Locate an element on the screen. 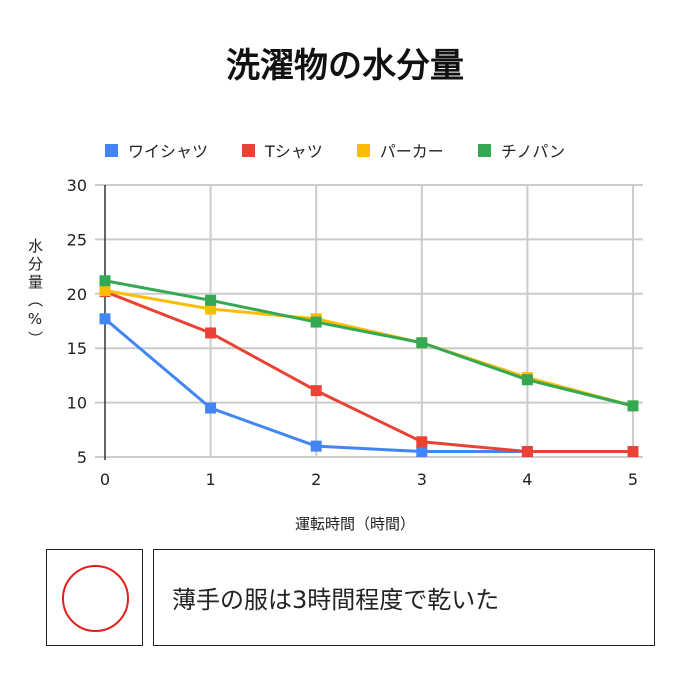  chart-title: 洗濯物の水分量 is located at coordinates (345, 66).